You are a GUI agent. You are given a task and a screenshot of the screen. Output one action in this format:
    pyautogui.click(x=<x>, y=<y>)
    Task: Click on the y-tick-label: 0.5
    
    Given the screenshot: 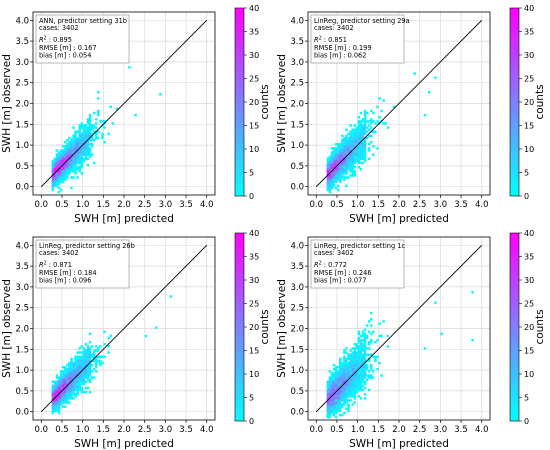 What is the action you would take?
    pyautogui.click(x=297, y=392)
    